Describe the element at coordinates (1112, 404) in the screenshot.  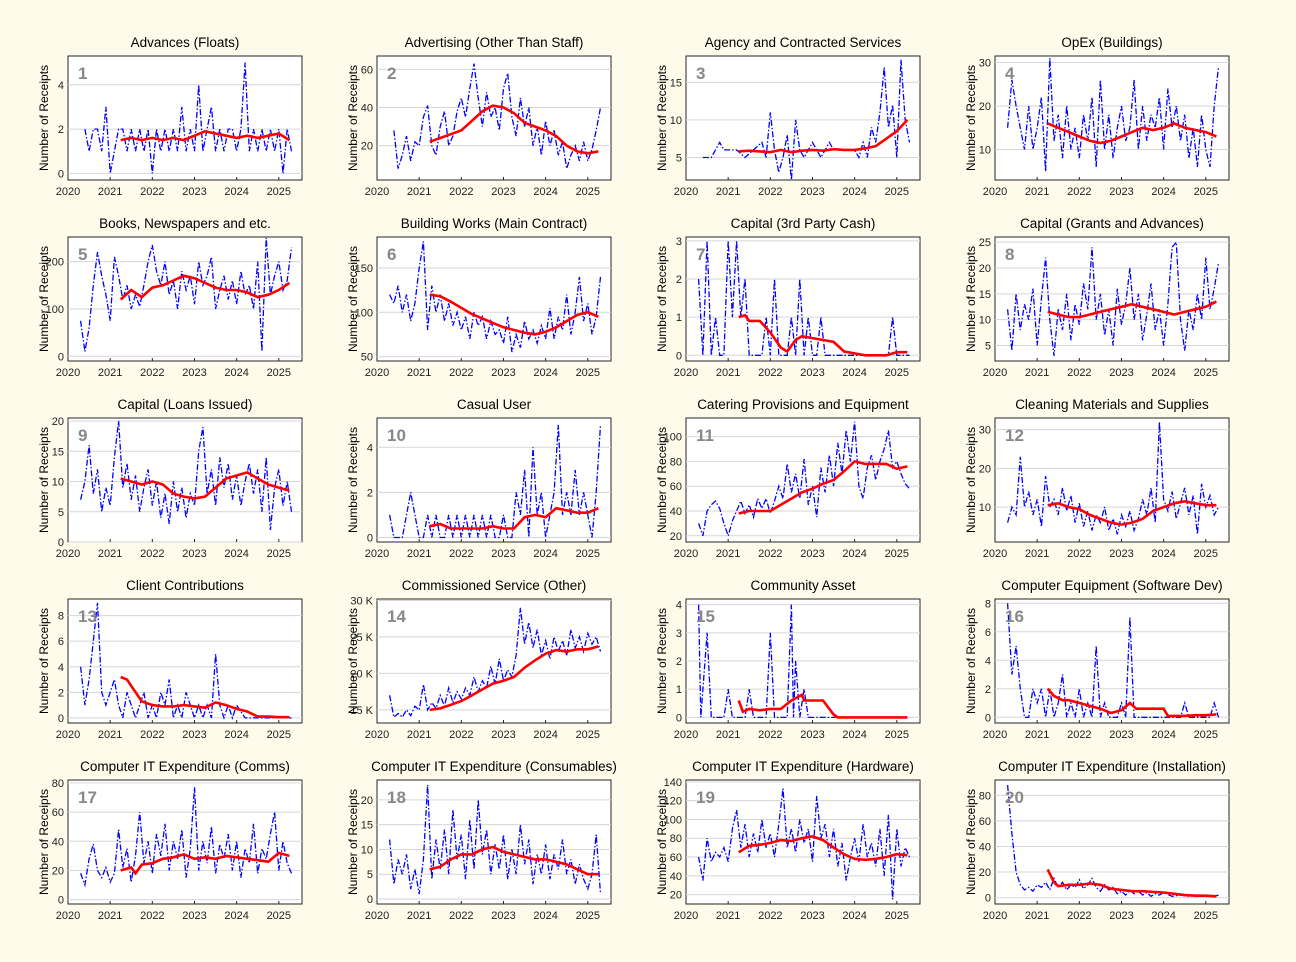
I see `subplot-title: Cleaning Materials and Supplies` at that location.